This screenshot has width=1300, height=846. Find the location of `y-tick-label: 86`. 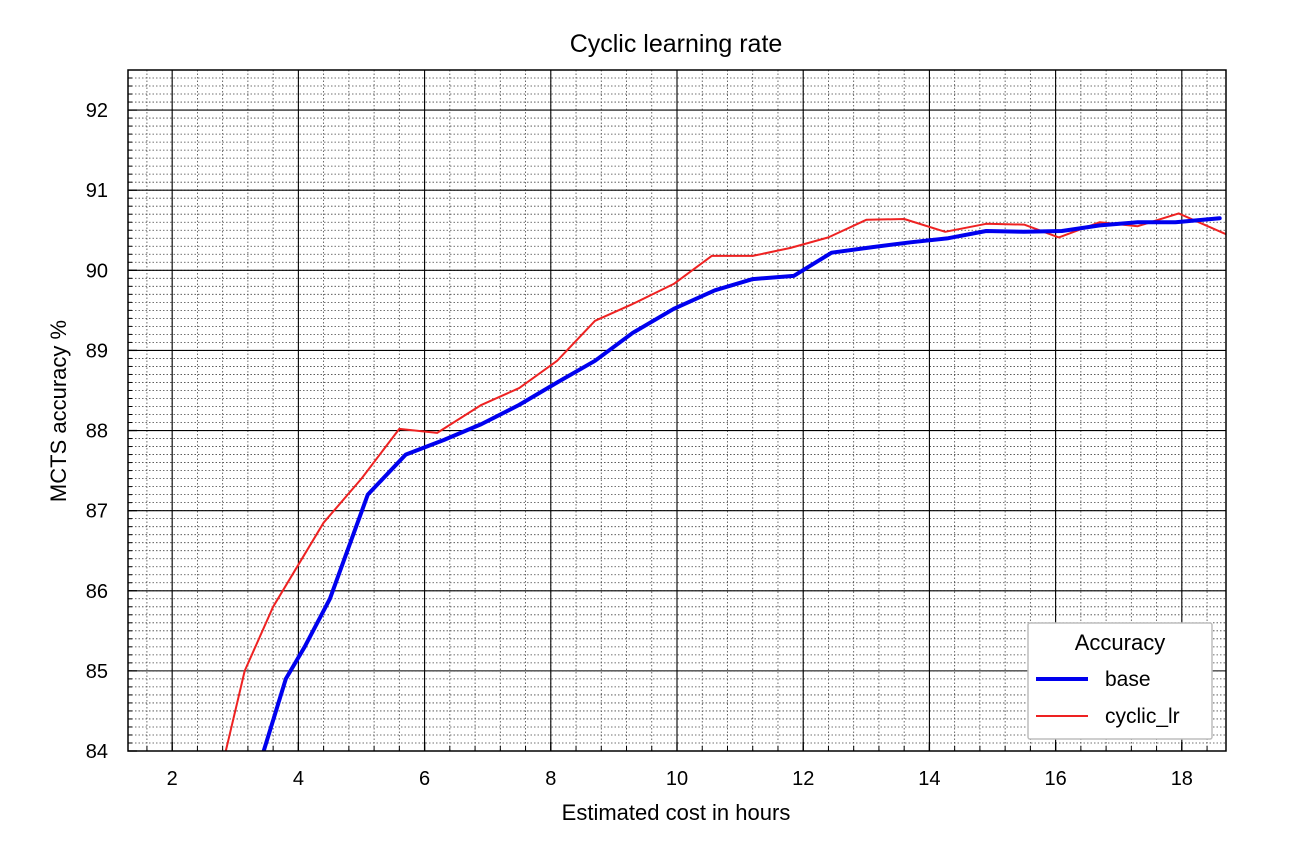

y-tick-label: 86 is located at coordinates (97, 592).